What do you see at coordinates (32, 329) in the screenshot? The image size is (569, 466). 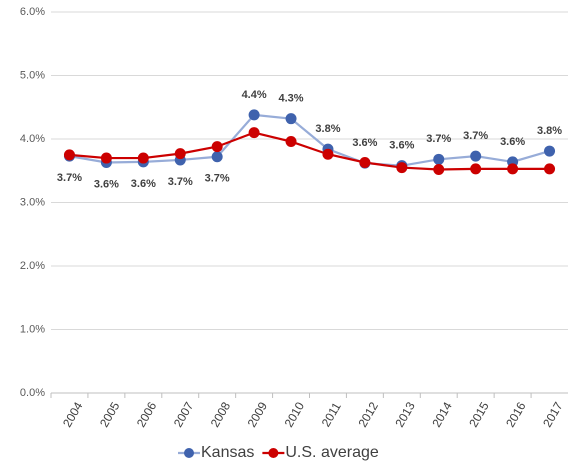 I see `y-tick-label: 1.0%` at bounding box center [32, 329].